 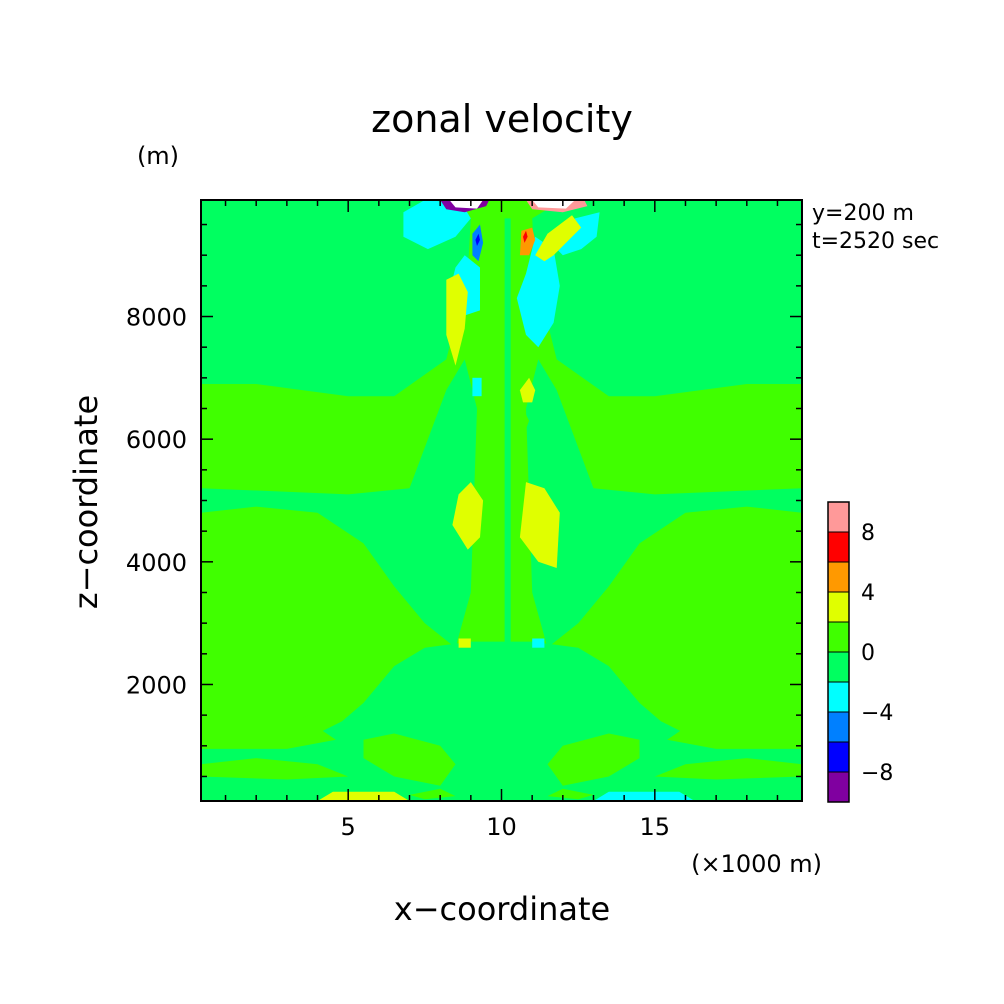 What do you see at coordinates (502, 909) in the screenshot?
I see `x-axis-label: x−coordinate` at bounding box center [502, 909].